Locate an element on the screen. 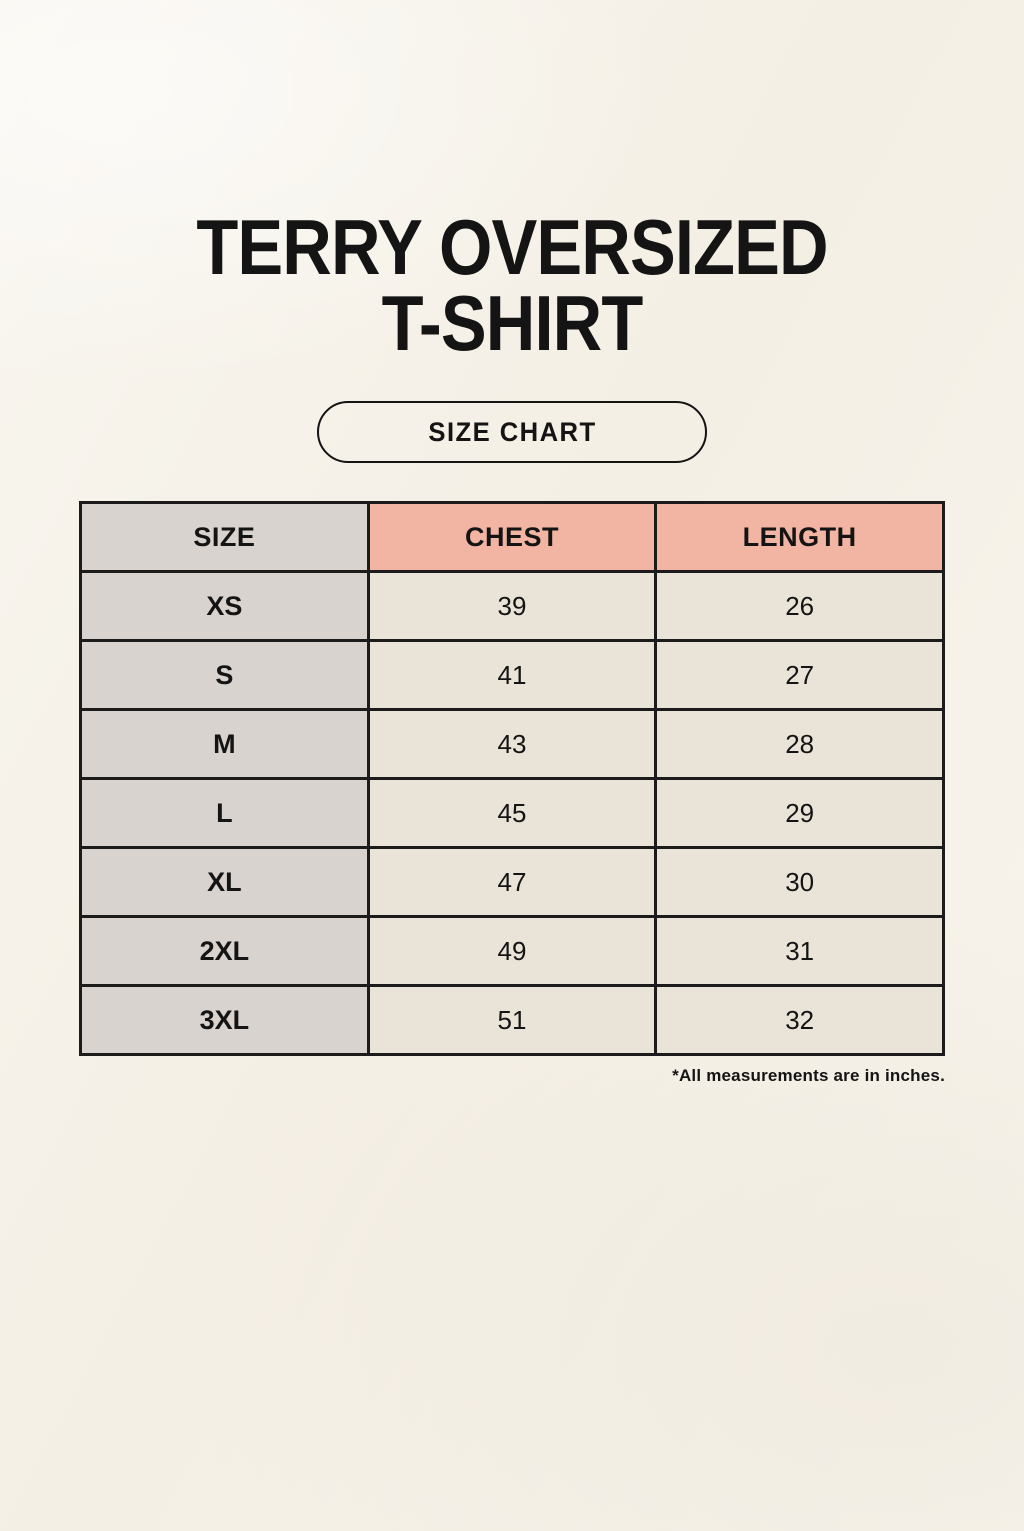  length-cell: 32 is located at coordinates (799, 1020).